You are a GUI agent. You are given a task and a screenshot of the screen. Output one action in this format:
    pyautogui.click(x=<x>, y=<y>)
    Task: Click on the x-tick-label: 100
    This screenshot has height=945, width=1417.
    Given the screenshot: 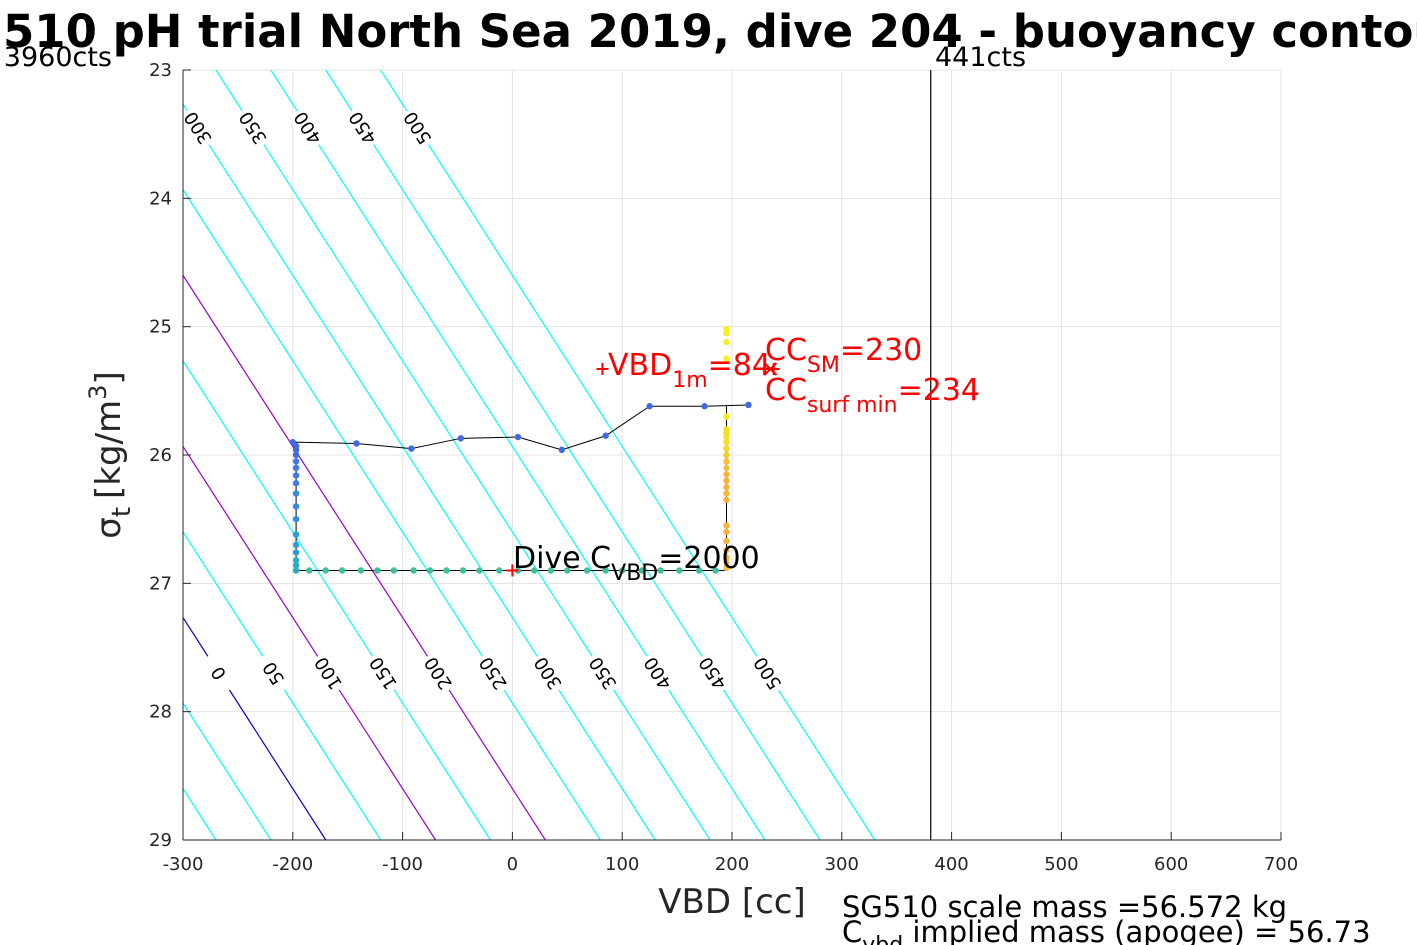 What is the action you would take?
    pyautogui.click(x=622, y=864)
    